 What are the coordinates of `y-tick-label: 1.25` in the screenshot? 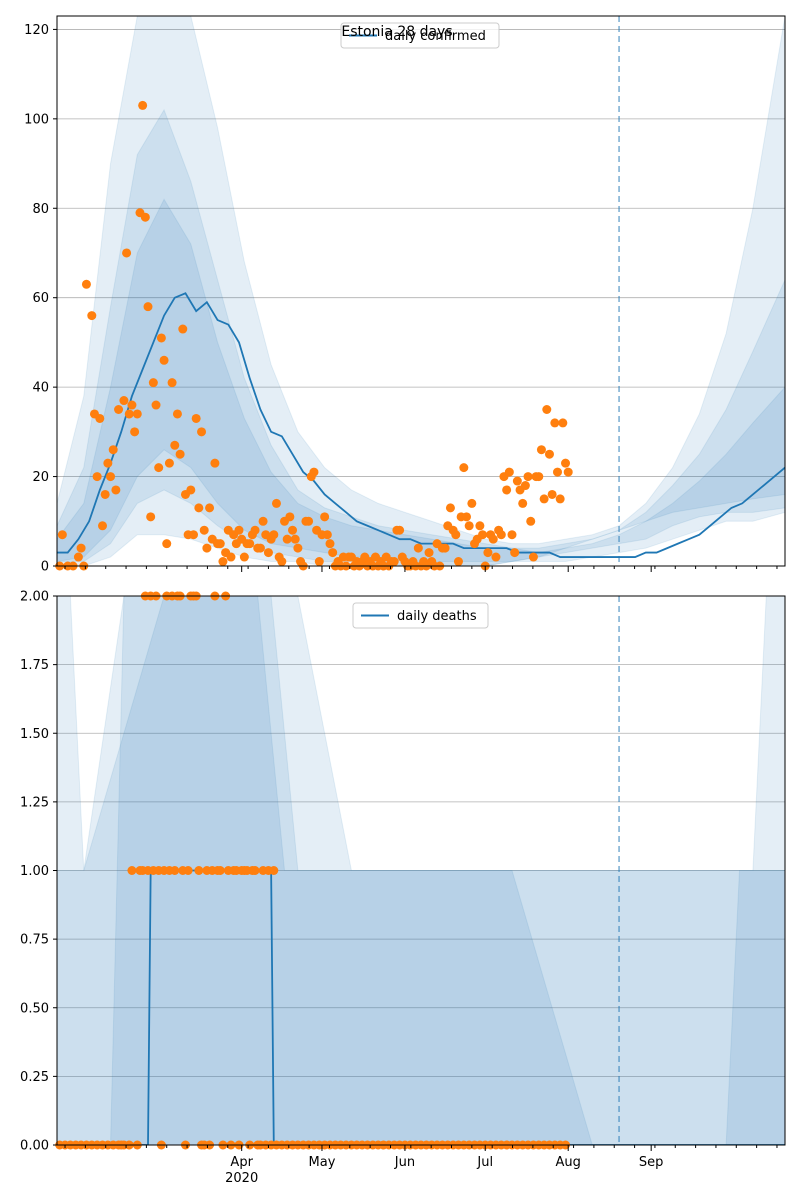 It's located at (34, 802).